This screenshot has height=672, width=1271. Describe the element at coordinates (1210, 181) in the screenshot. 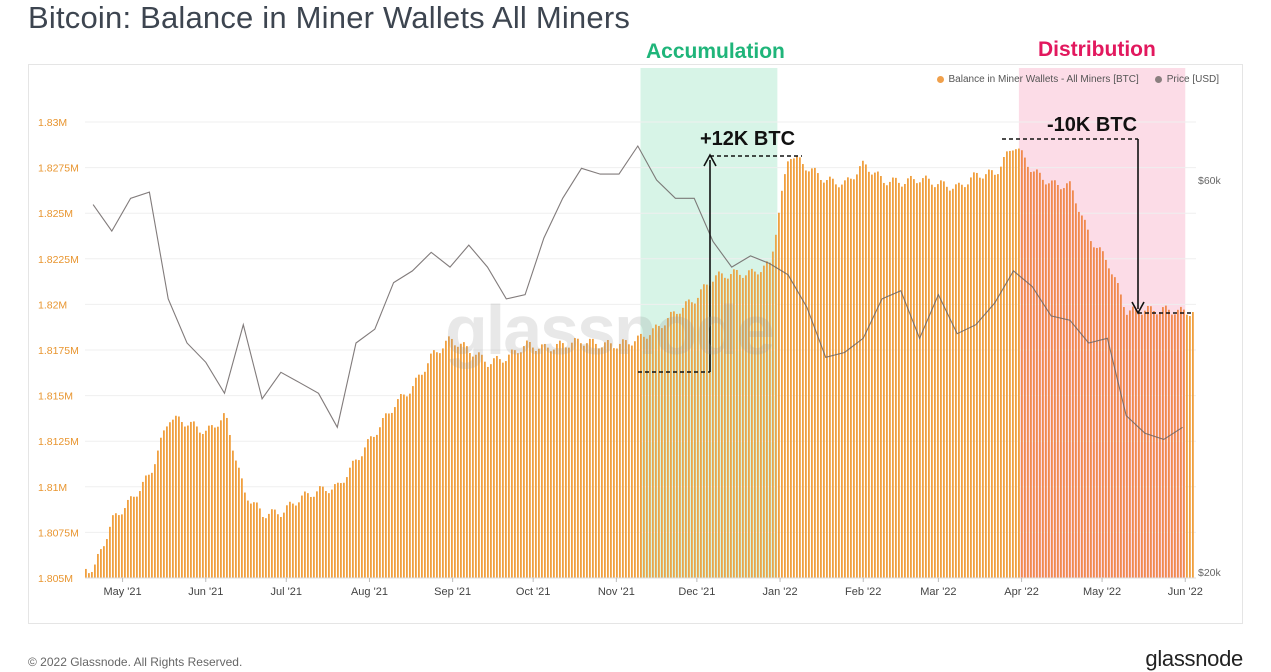

I see `y-right-tick-label: $60k` at that location.